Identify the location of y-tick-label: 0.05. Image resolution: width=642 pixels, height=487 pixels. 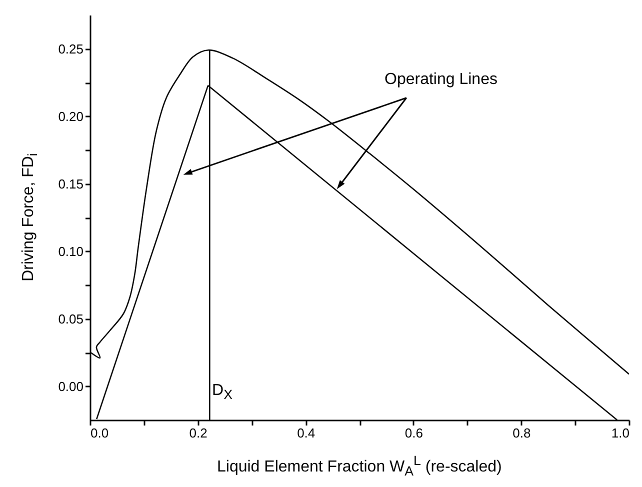
(71, 318).